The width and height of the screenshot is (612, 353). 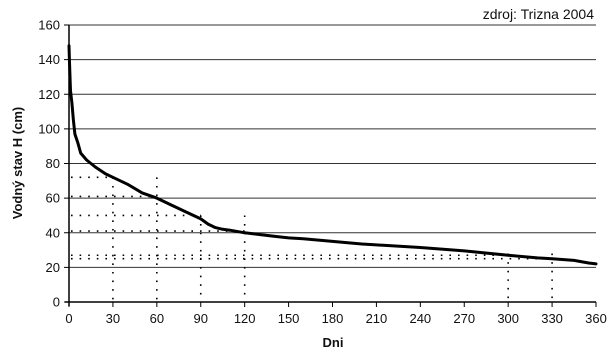 I want to click on y-axis-title: Vodný stav H (cm), so click(x=17, y=163).